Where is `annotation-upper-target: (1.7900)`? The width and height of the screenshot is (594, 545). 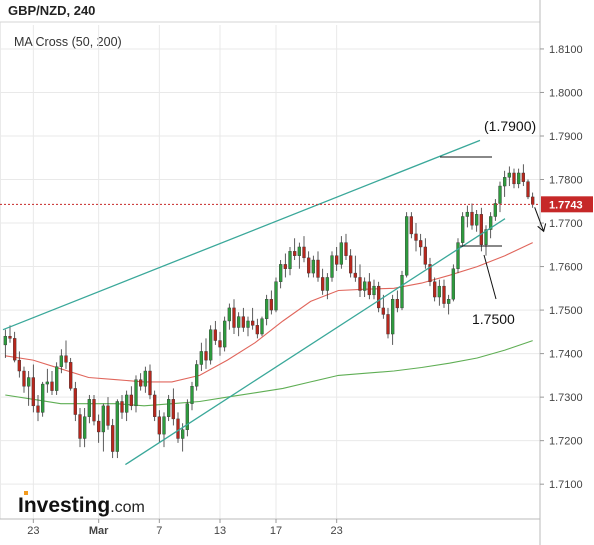 annotation-upper-target: (1.7900) is located at coordinates (510, 126).